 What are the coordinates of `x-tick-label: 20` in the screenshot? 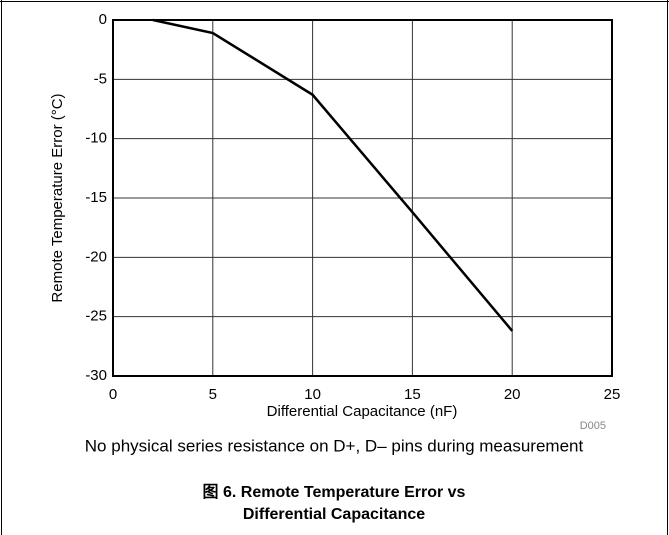 It's located at (512, 394).